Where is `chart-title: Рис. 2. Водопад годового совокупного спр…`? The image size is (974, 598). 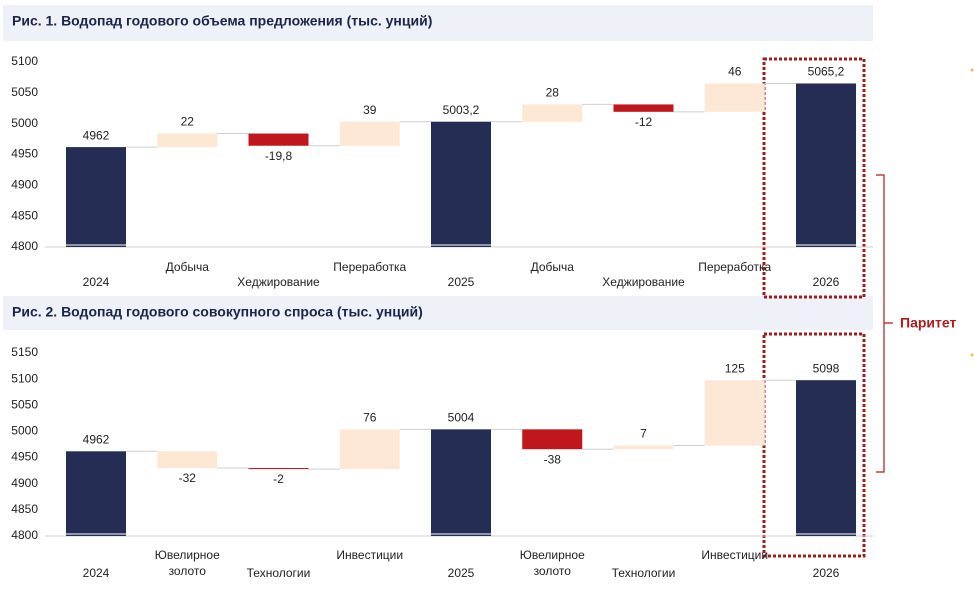 chart-title: Рис. 2. Водопад годового совокупного спр… is located at coordinates (217, 312).